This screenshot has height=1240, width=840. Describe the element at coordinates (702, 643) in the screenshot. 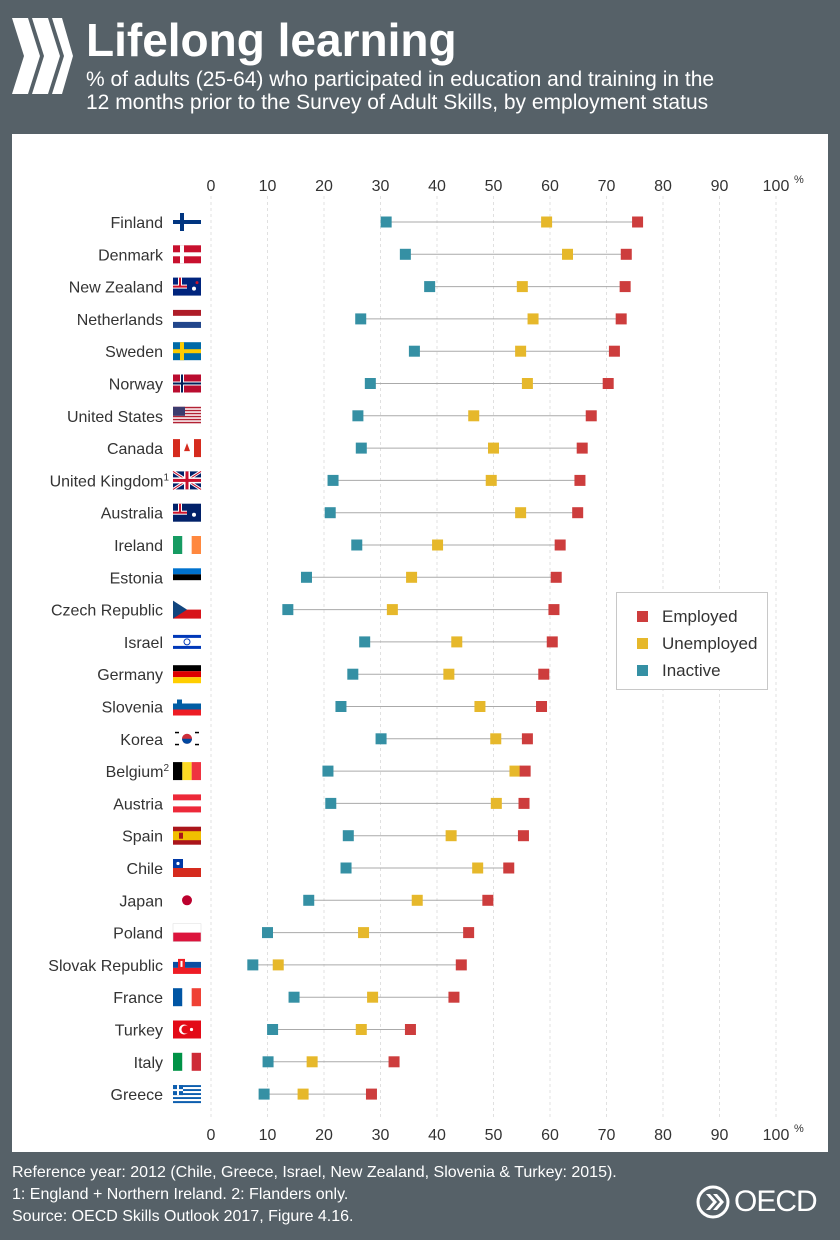

I see `legend-item-unemployed: Unemployed` at that location.